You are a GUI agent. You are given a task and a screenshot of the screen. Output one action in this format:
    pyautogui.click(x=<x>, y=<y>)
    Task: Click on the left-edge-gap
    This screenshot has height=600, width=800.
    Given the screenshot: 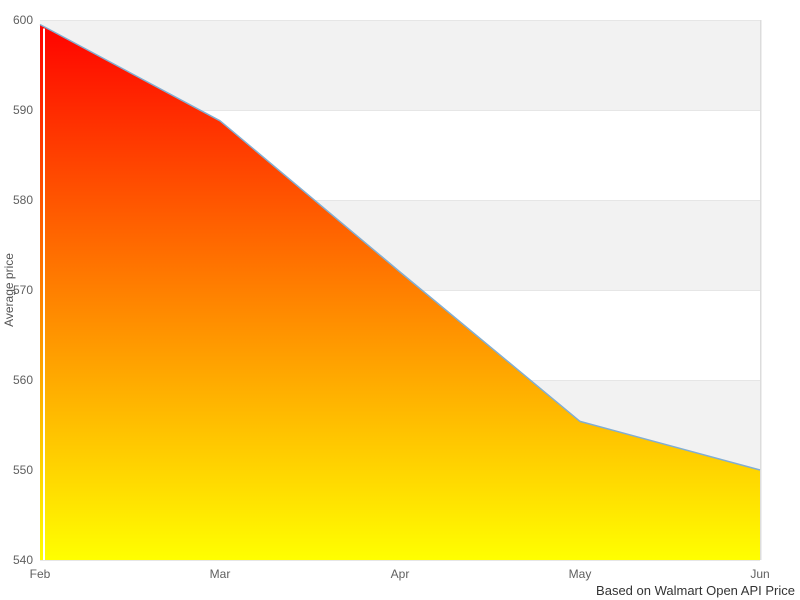 What is the action you would take?
    pyautogui.click(x=44, y=294)
    